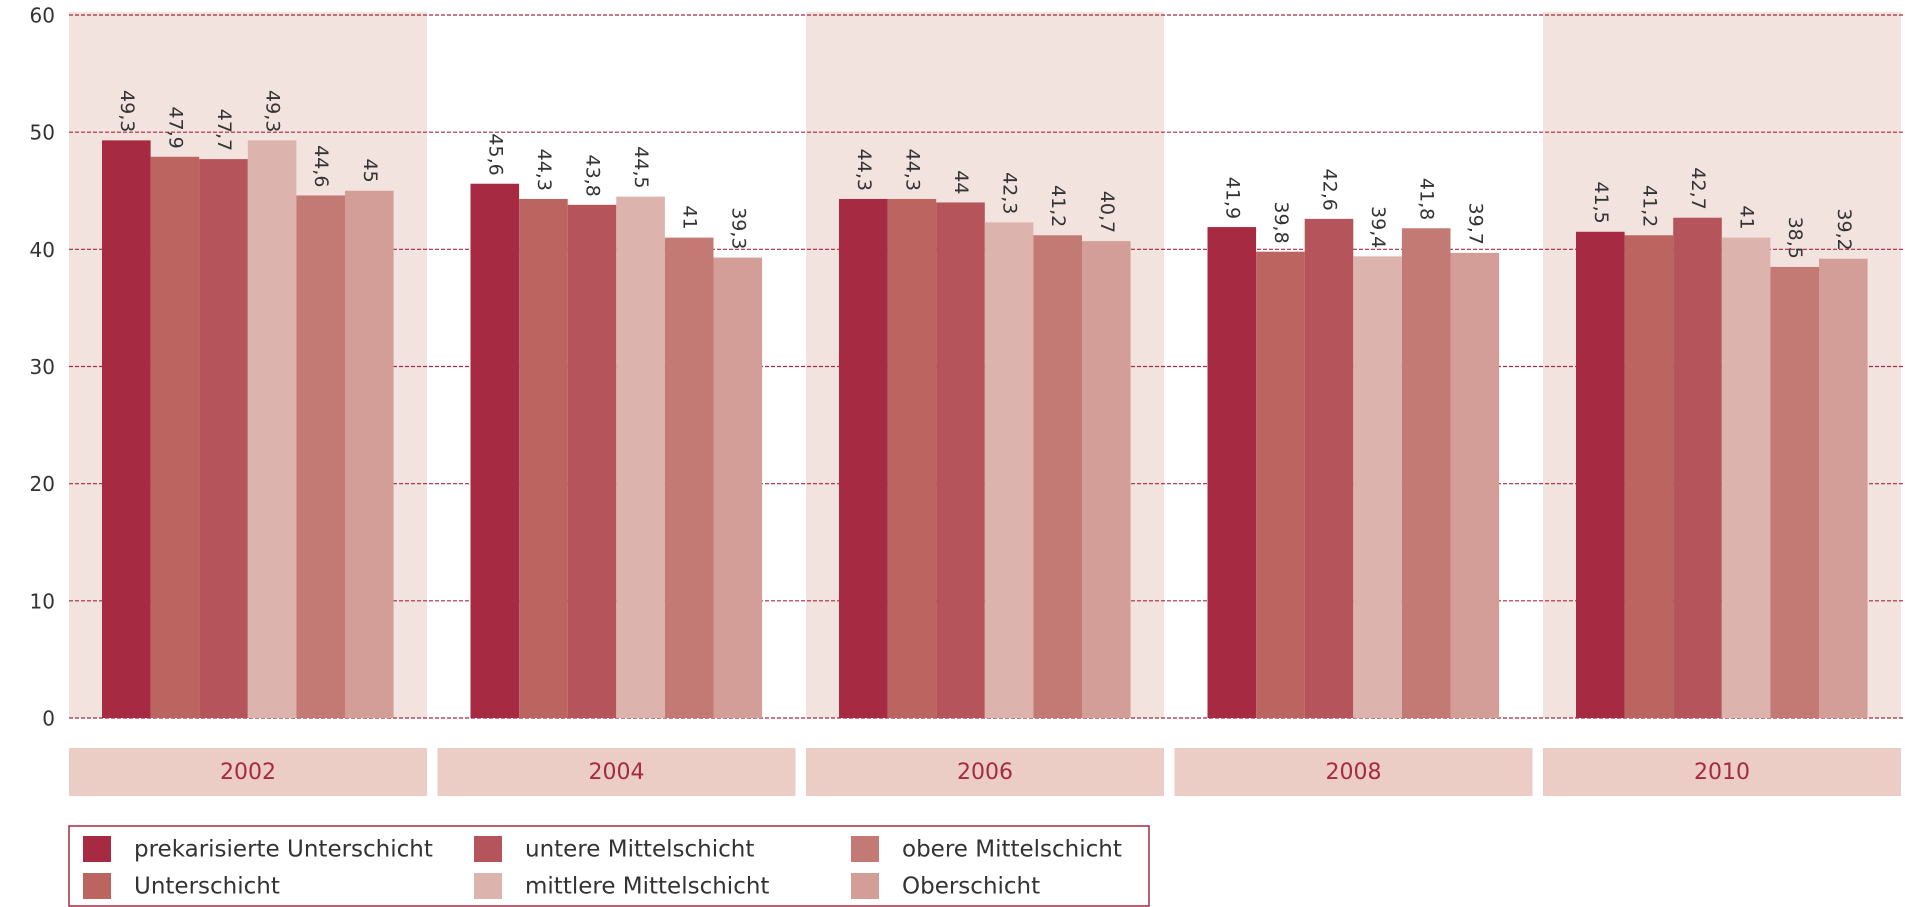  What do you see at coordinates (738, 228) in the screenshot?
I see `data-label: 39,3` at bounding box center [738, 228].